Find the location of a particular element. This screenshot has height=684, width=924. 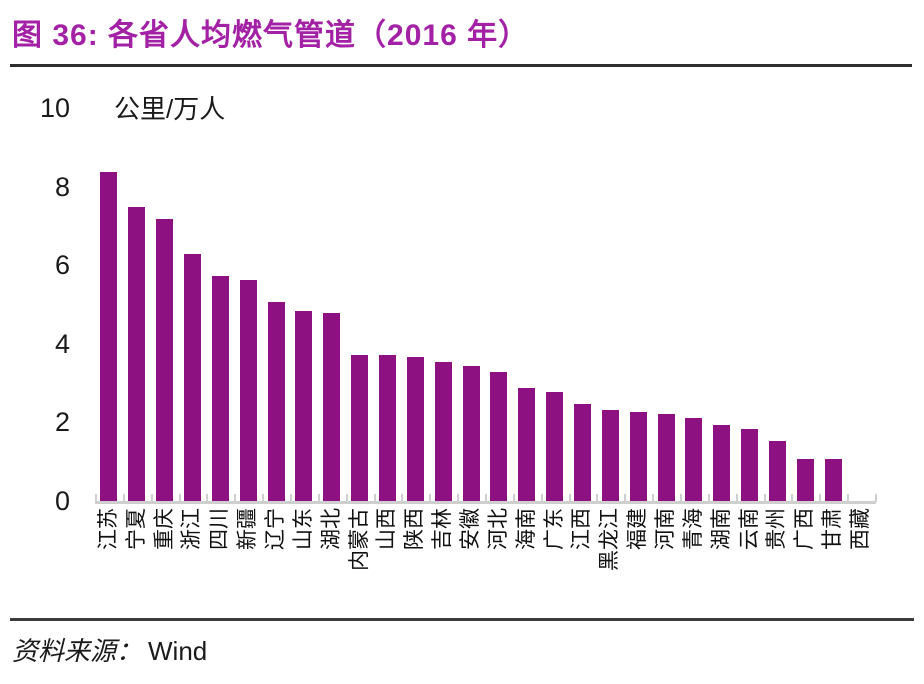

x-axis-label: 海南 is located at coordinates (526, 529).